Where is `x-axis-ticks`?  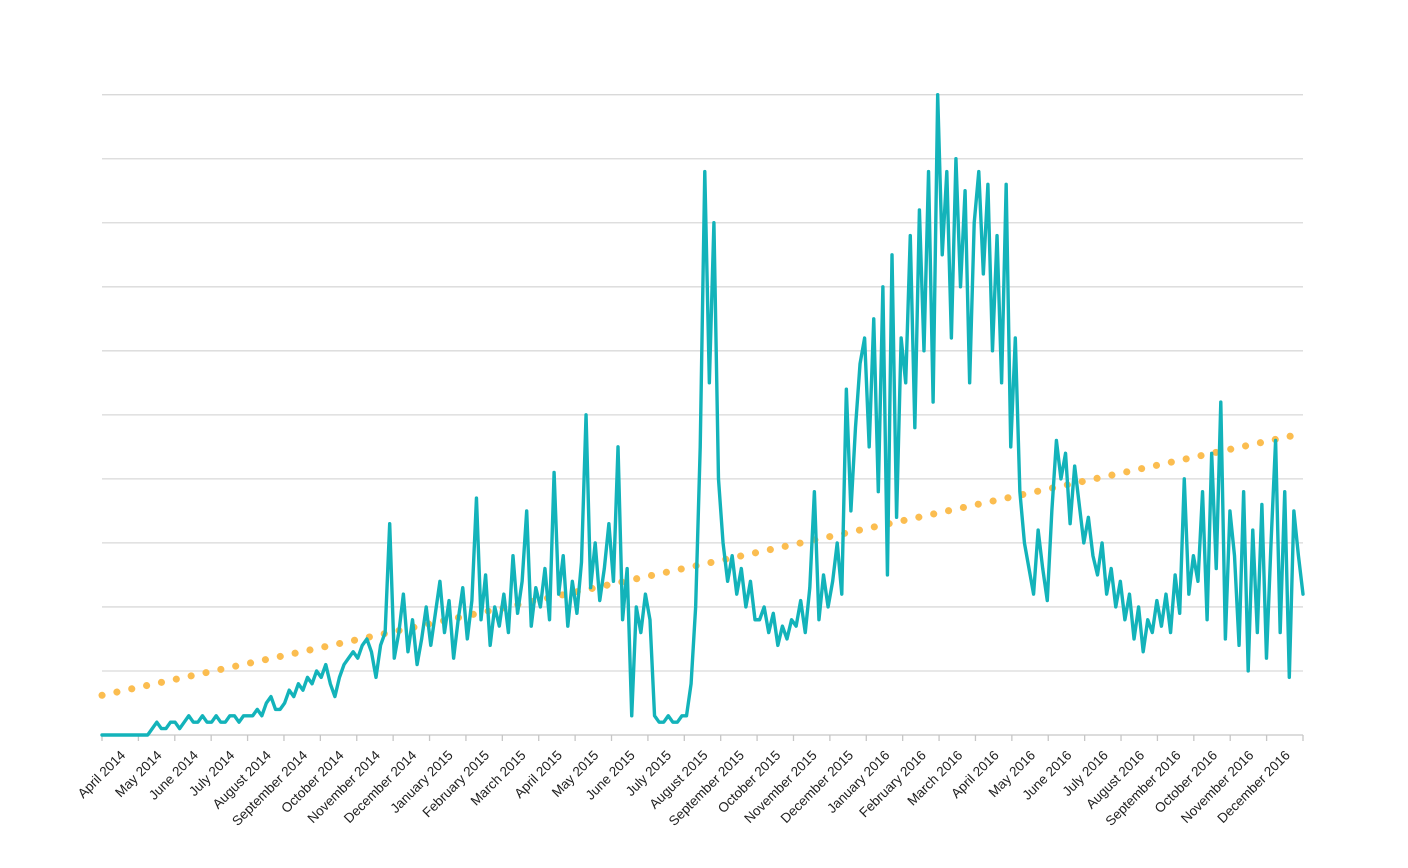
x-axis-ticks is located at coordinates (702, 738).